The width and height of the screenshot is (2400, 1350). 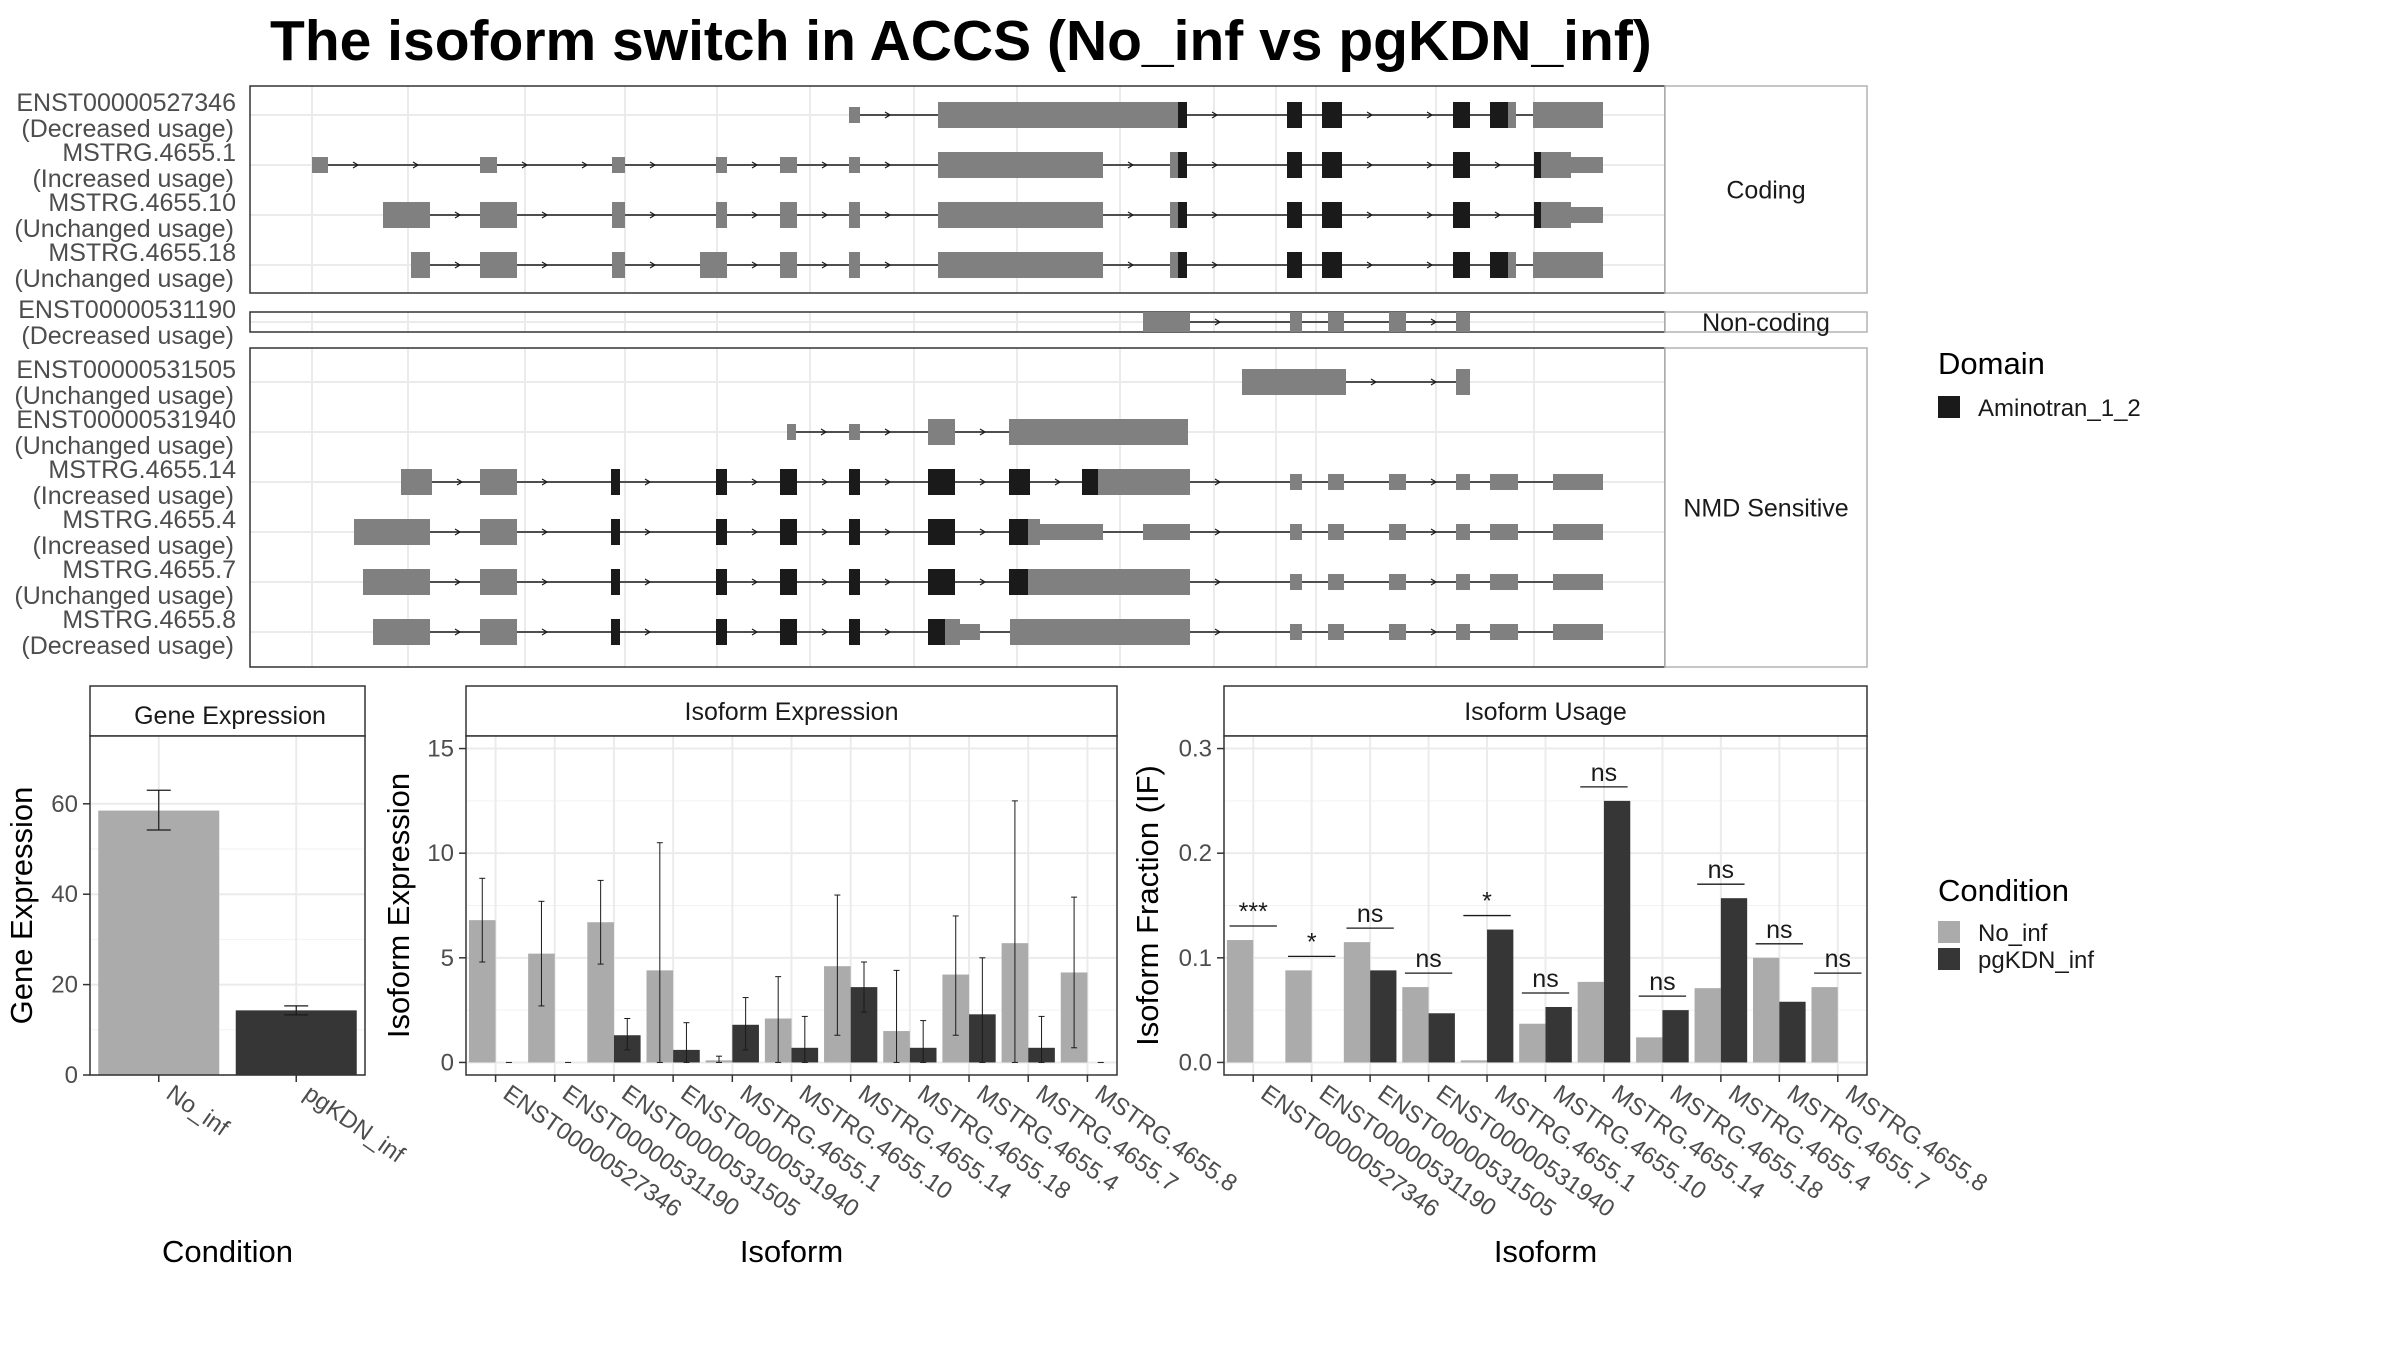 I want to click on condition-legend-swatch-no-inf, so click(x=1949, y=932).